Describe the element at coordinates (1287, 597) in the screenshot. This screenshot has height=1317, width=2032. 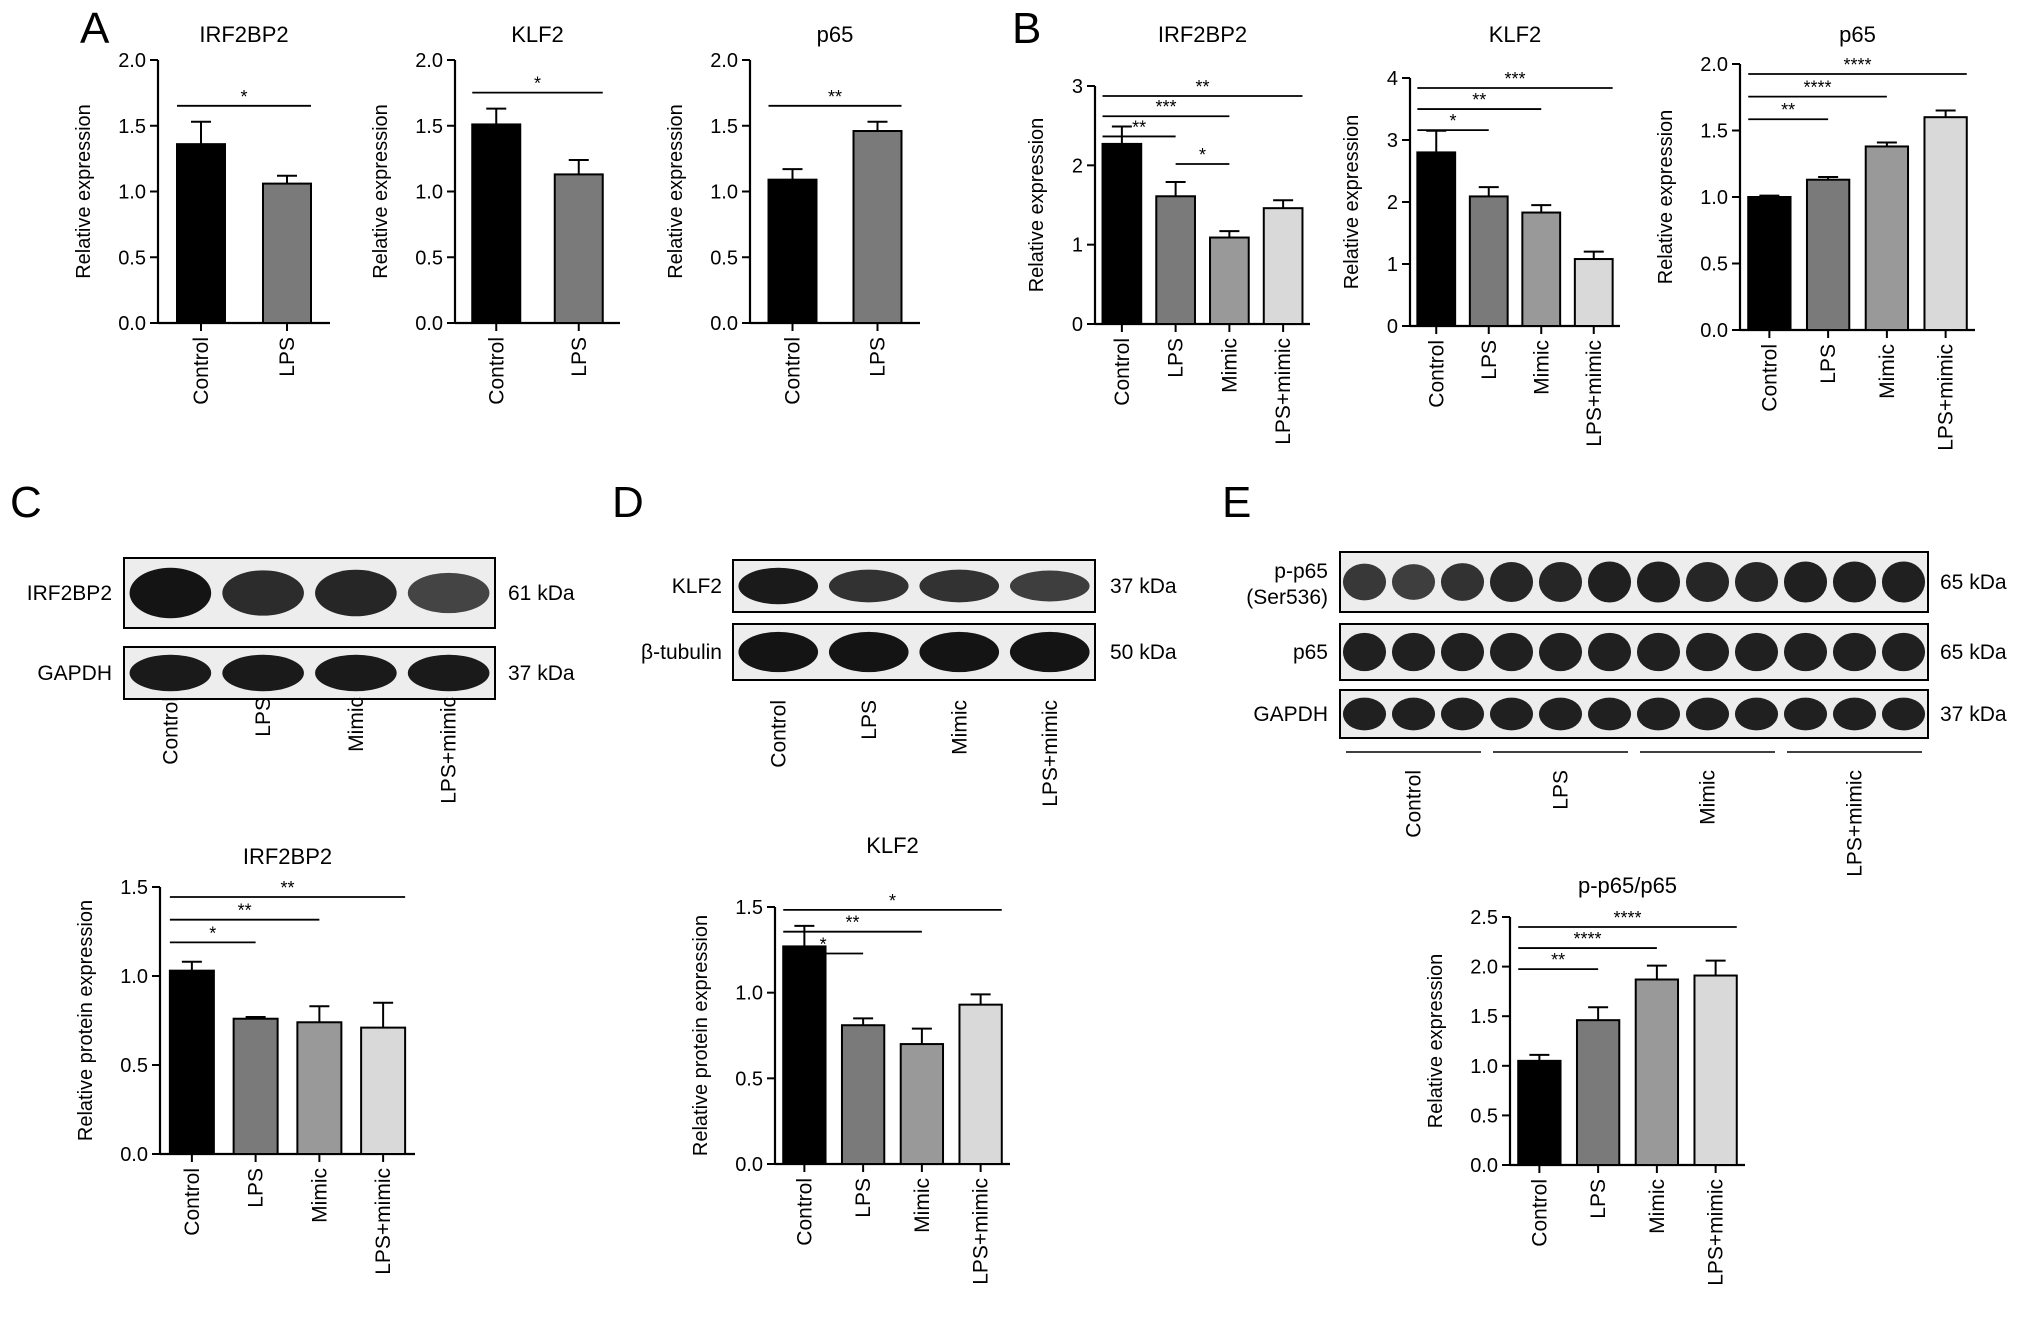
I see `blot-protein-label-line2: (Ser536)` at that location.